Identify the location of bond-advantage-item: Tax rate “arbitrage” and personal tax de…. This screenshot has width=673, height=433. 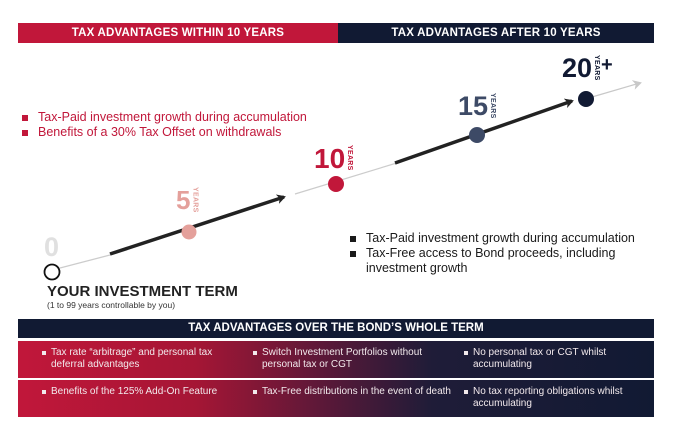
(142, 359).